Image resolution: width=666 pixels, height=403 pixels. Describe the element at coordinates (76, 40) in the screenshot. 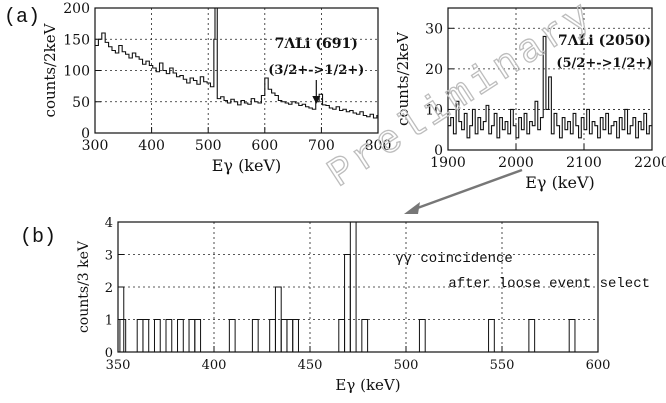

I see `y-tick-label: 150` at that location.